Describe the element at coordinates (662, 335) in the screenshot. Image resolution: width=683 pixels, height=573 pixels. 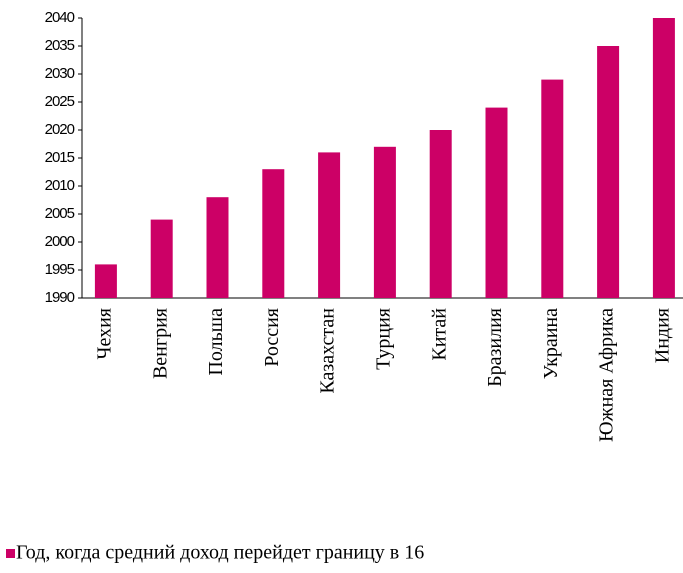
I see `x-tick-label: Индия` at that location.